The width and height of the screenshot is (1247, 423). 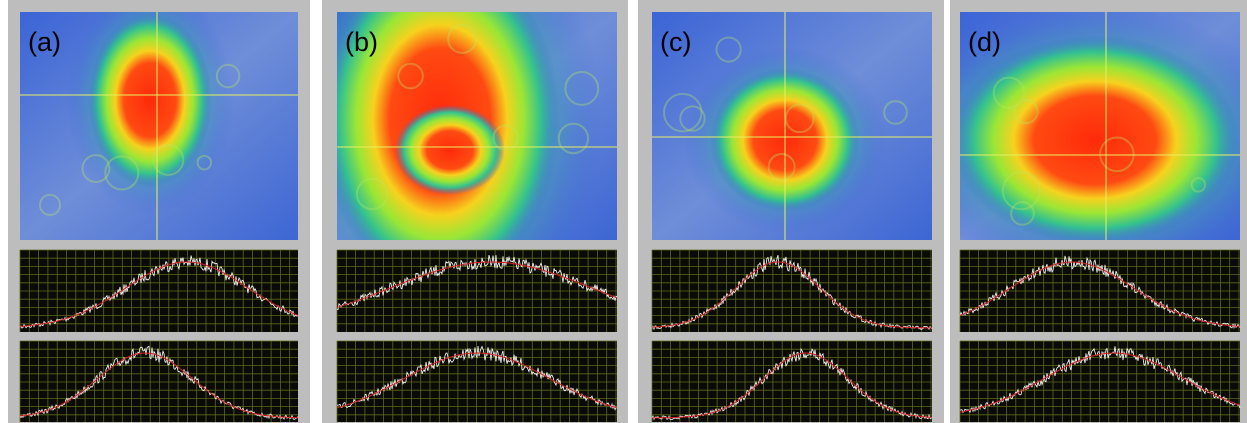 I want to click on panel-label: (a), so click(x=44, y=42).